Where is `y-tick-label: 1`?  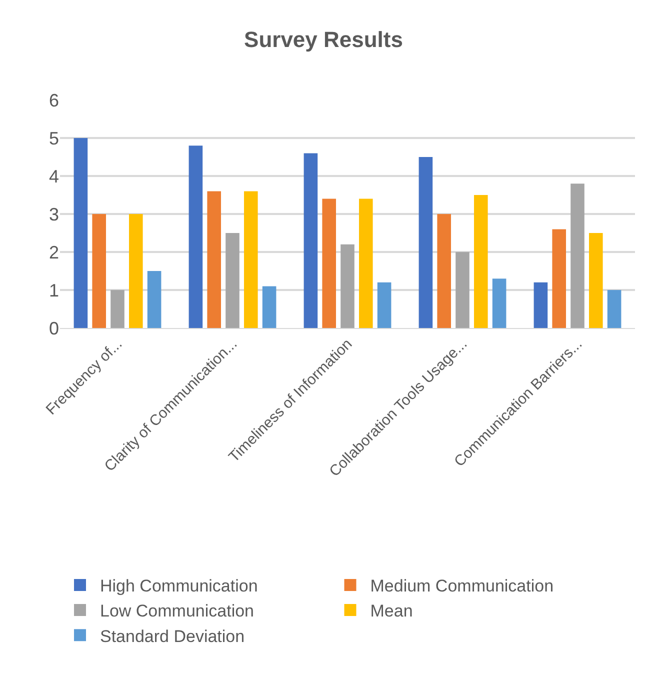
y-tick-label: 1 is located at coordinates (53, 290).